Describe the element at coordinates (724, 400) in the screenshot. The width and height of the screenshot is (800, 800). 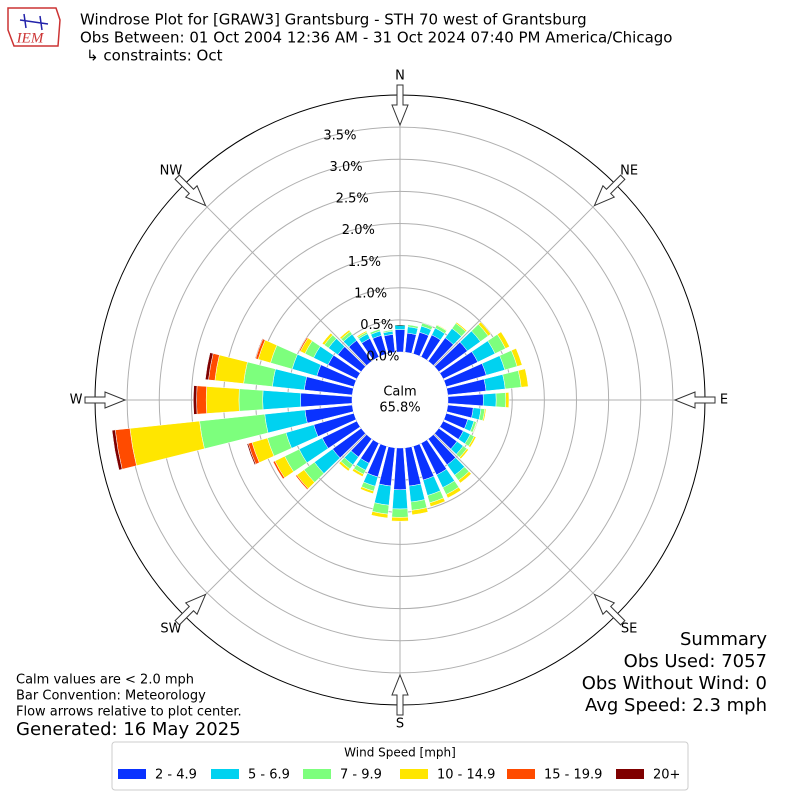
I see `compass-label: E` at that location.